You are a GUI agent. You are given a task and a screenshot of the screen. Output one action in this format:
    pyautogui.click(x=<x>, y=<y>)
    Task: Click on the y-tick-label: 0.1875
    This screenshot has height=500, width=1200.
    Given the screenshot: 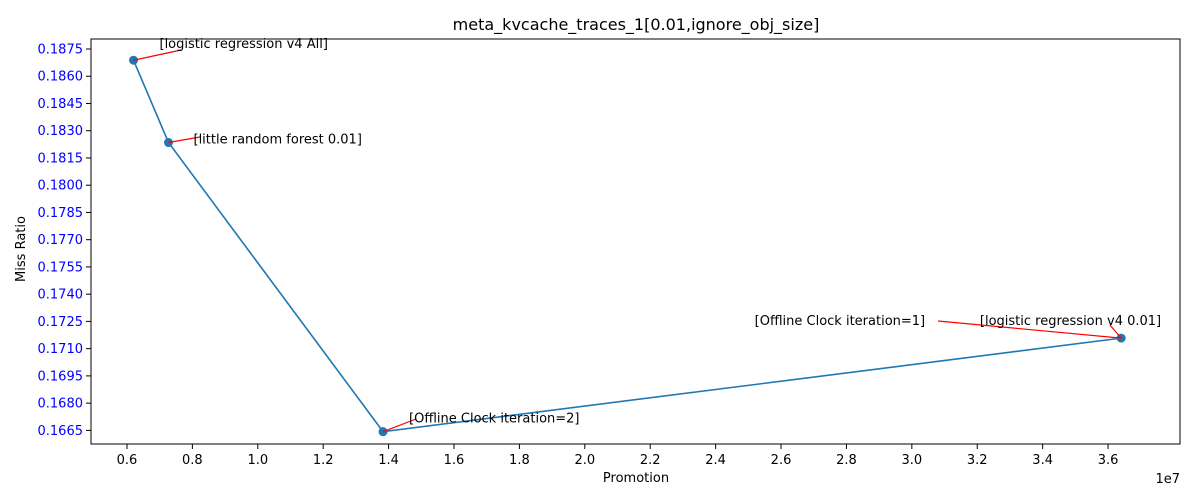 What is the action you would take?
    pyautogui.click(x=61, y=49)
    